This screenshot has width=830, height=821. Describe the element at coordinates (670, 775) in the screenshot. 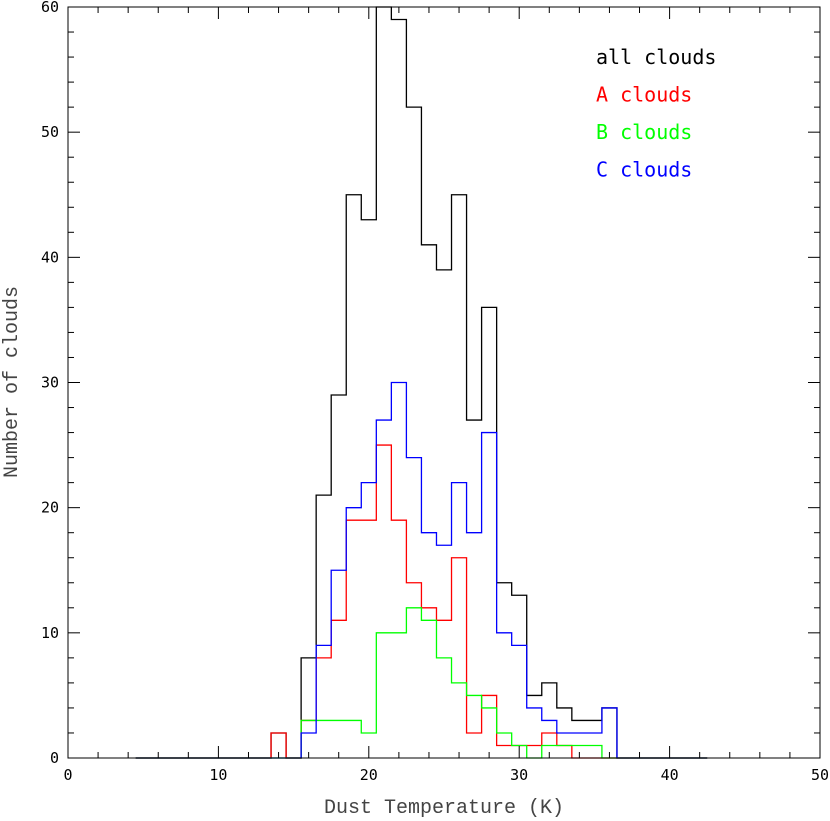

I see `x-tick-label: 40` at that location.